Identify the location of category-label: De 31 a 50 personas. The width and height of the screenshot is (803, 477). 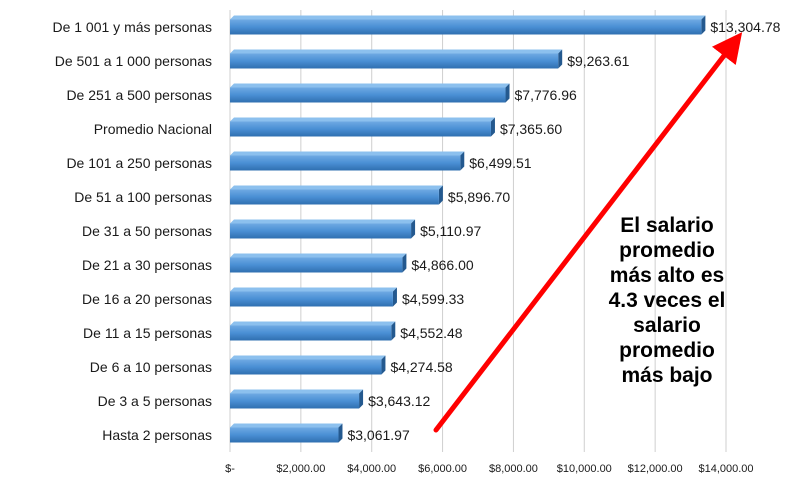
(147, 231).